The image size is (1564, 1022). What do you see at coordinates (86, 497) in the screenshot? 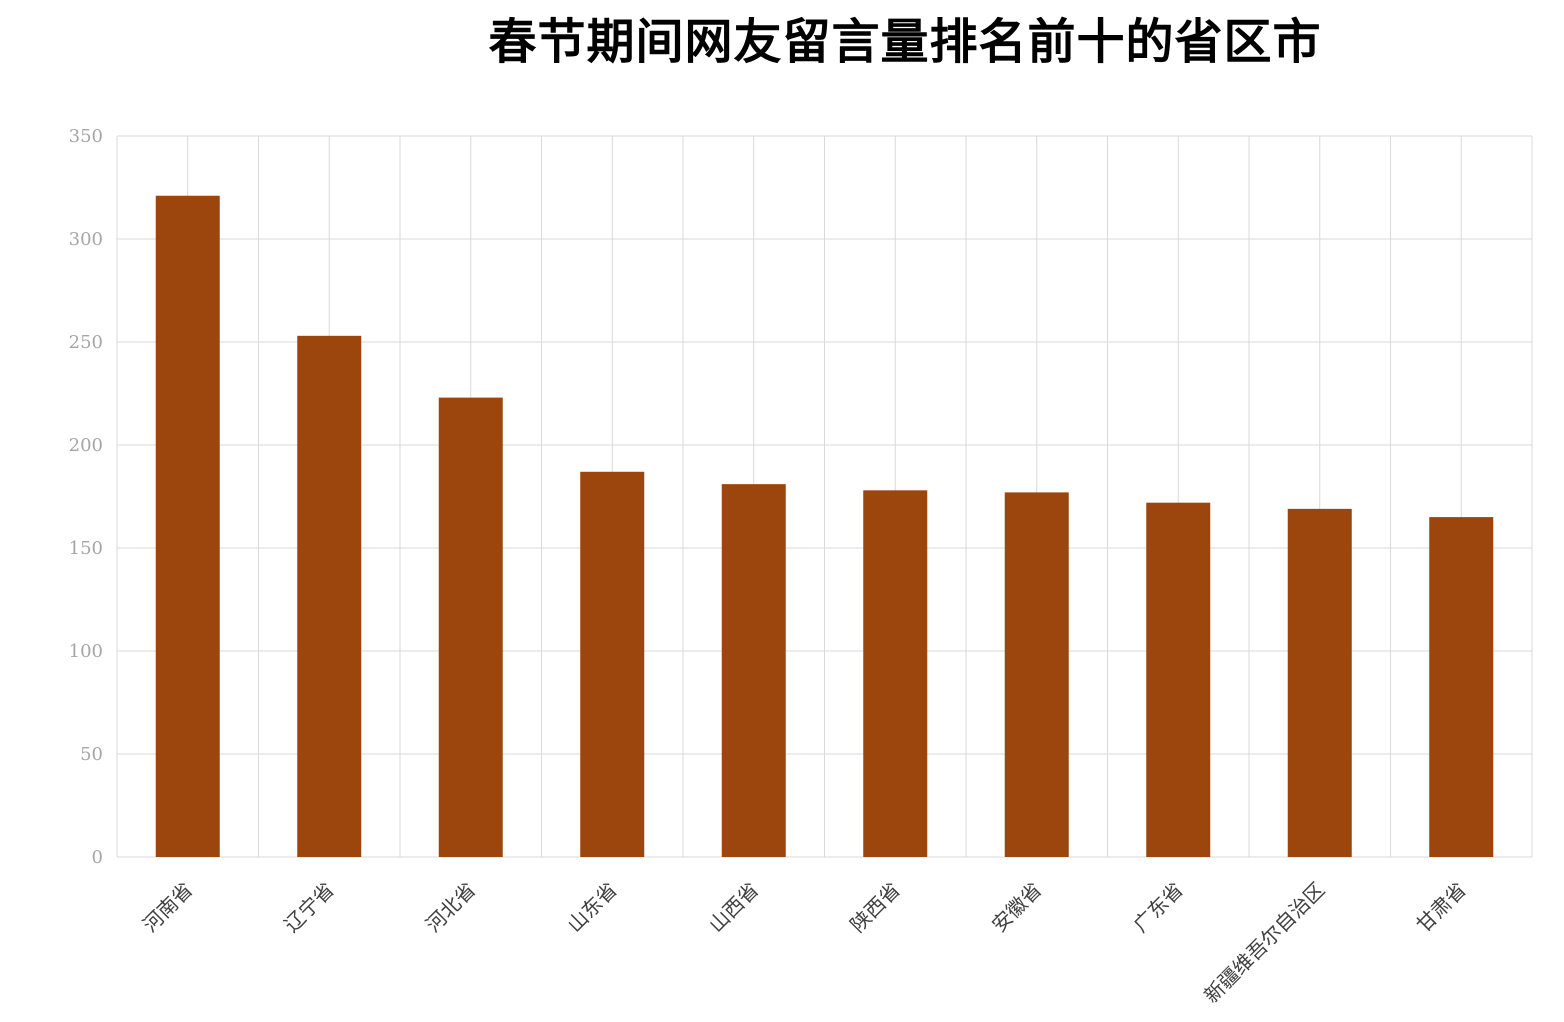
I see `y-axis-tick-labels: 0 50 100 150 200 250 300 350` at bounding box center [86, 497].